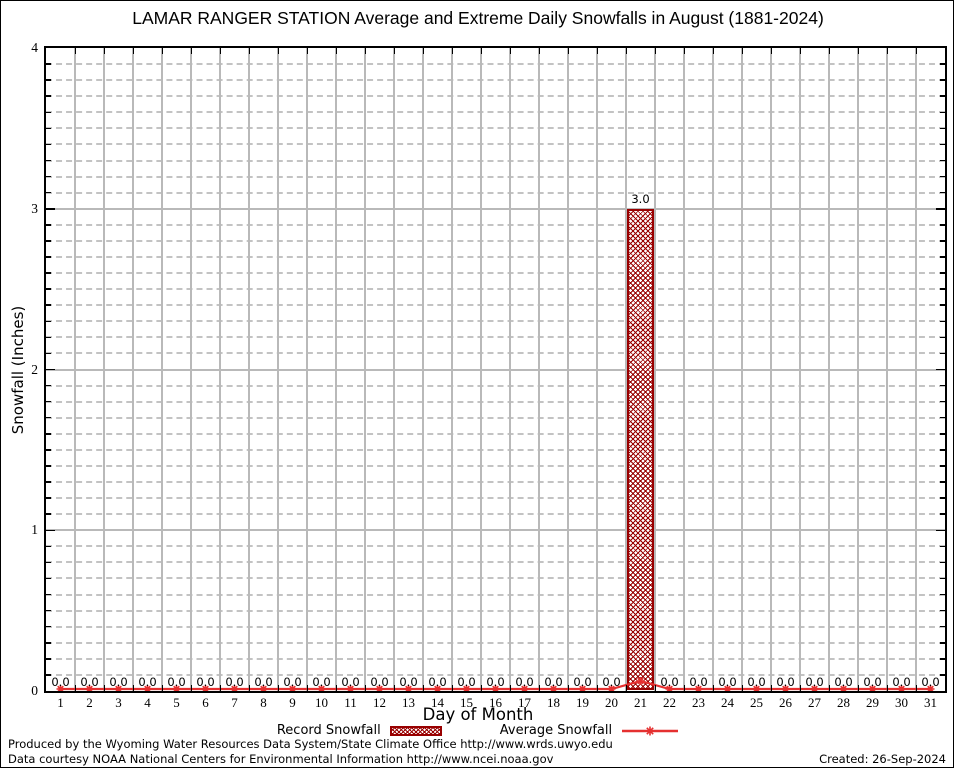 The image size is (954, 768). I want to click on value-label-day-7: 0.0, so click(234, 681).